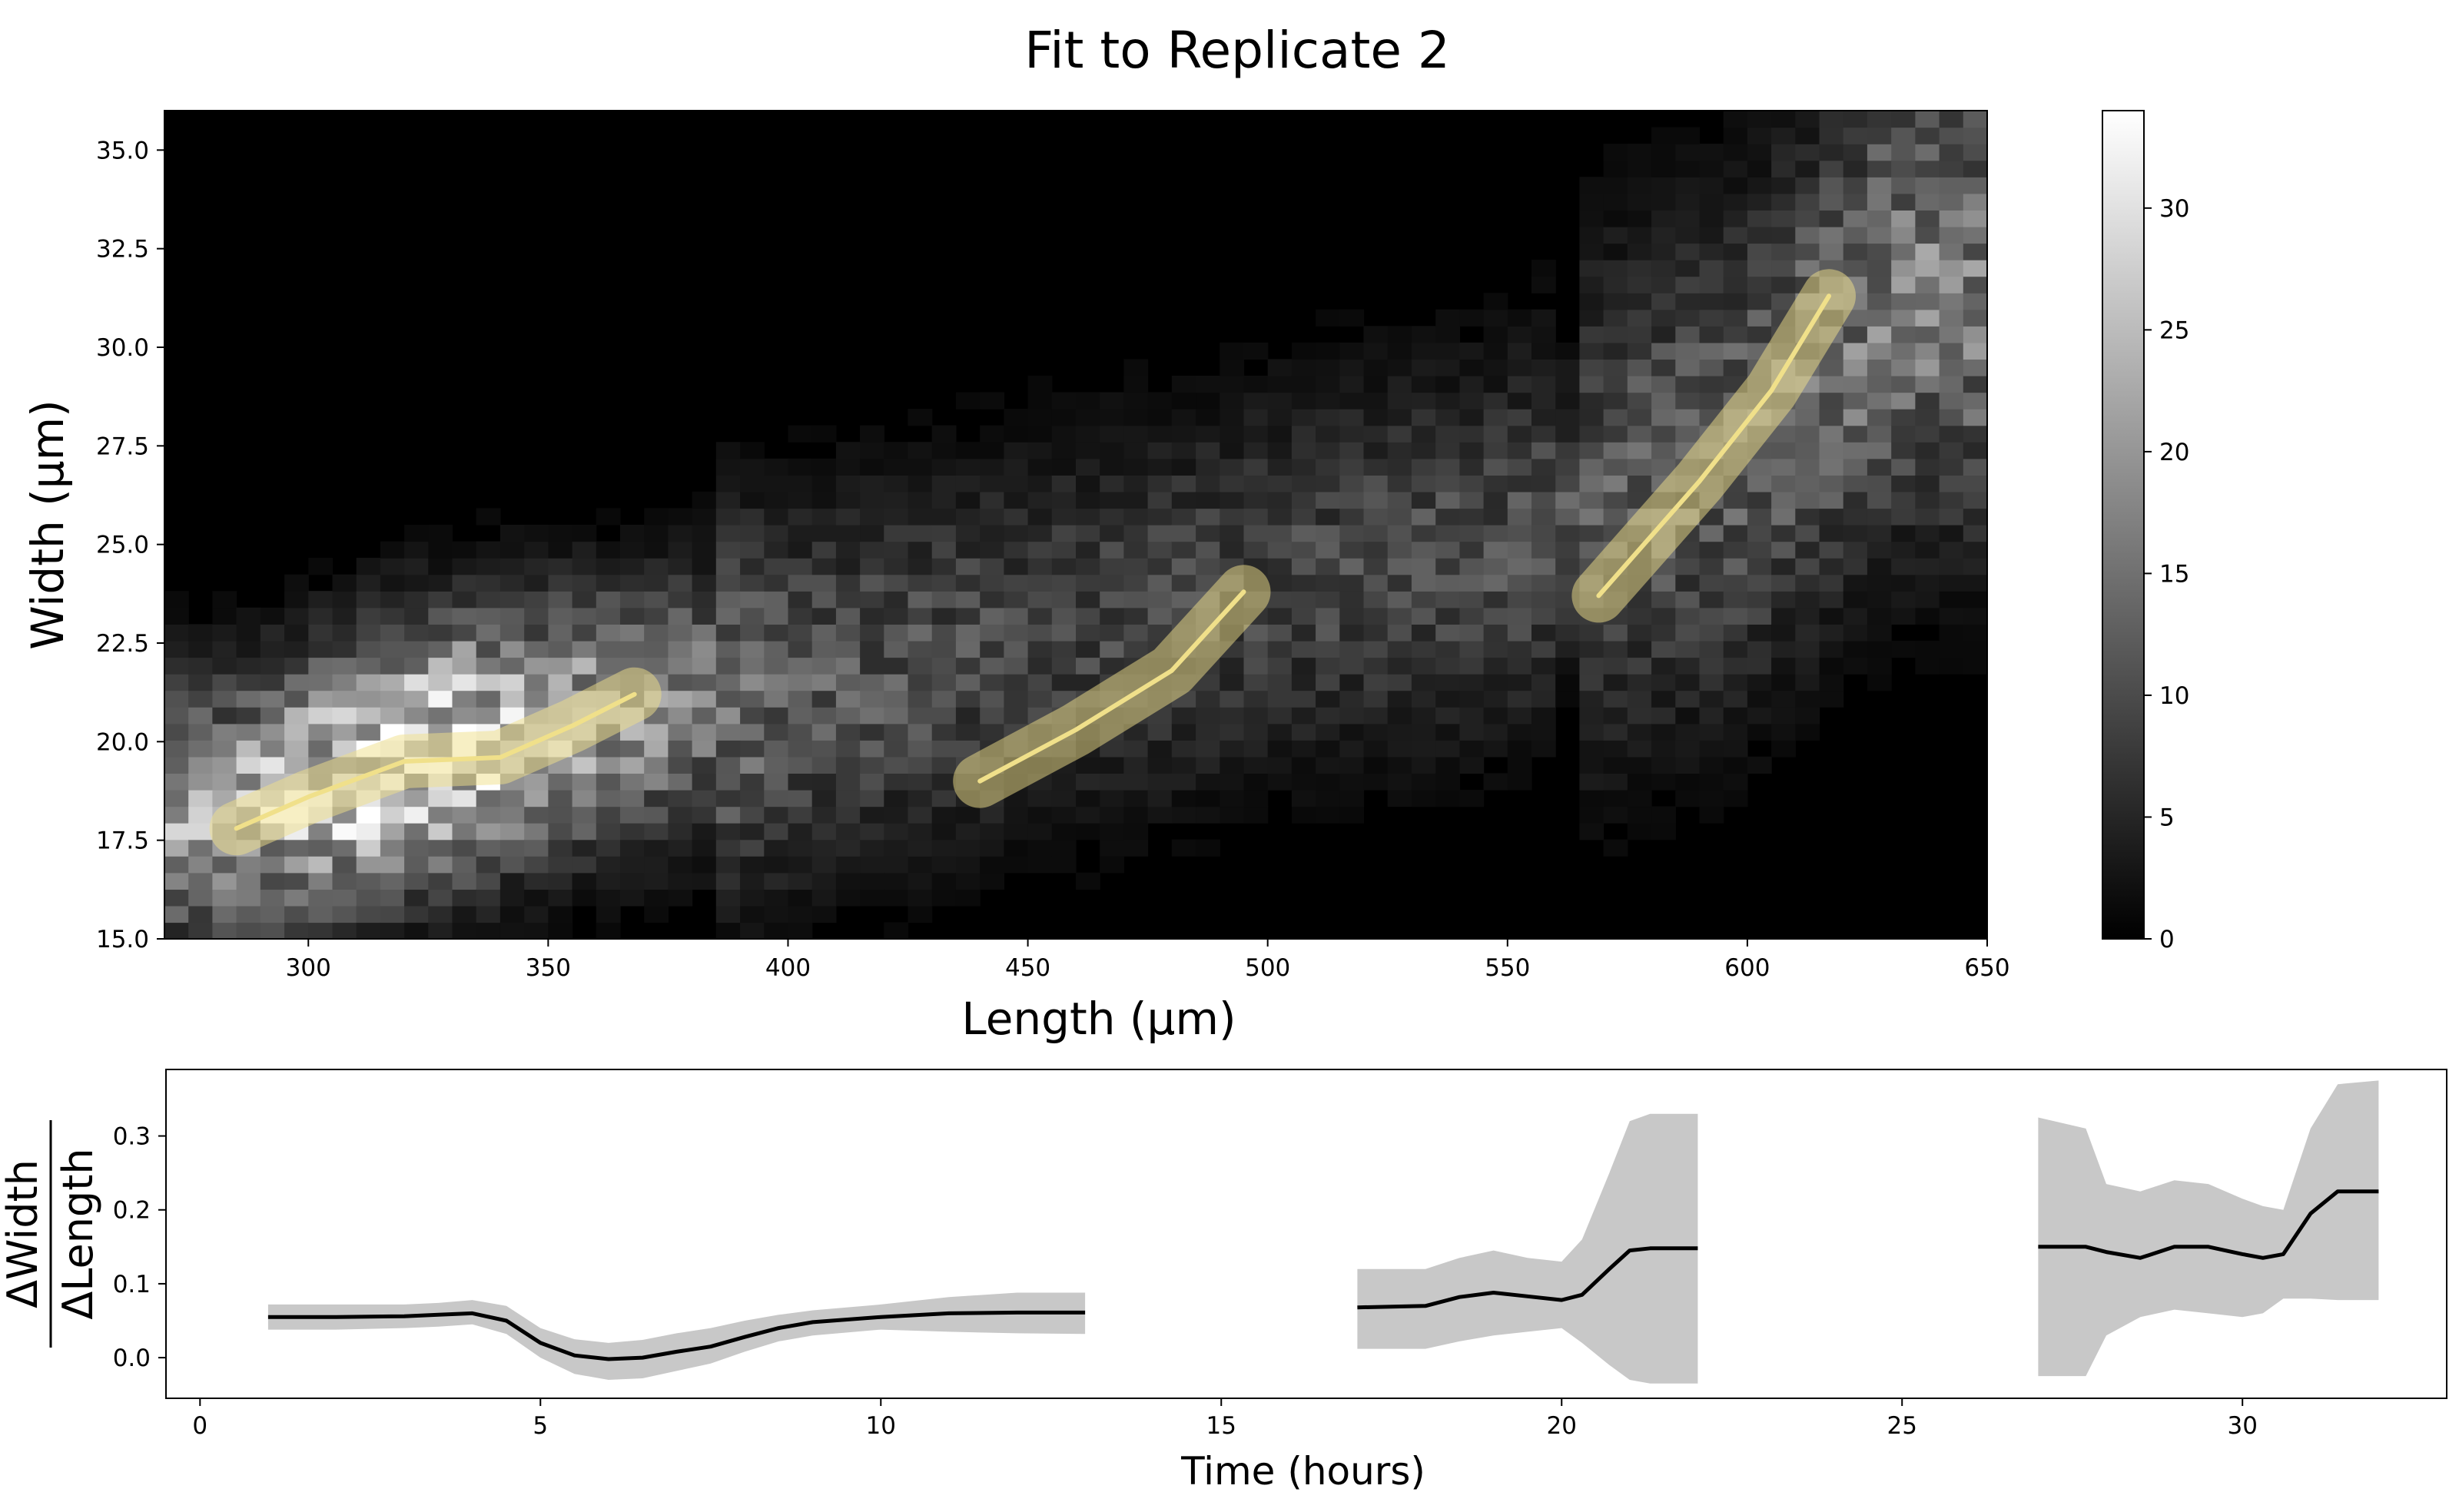  What do you see at coordinates (132, 1211) in the screenshot?
I see `slope-y-tick-label: 0.2` at bounding box center [132, 1211].